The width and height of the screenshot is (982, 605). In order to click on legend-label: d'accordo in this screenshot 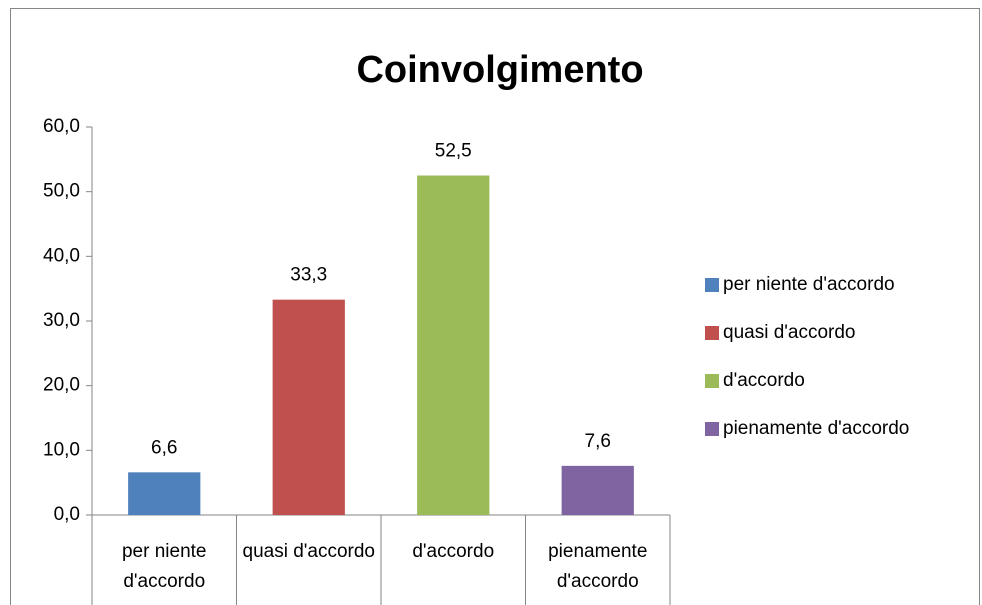, I will do `click(764, 380)`.